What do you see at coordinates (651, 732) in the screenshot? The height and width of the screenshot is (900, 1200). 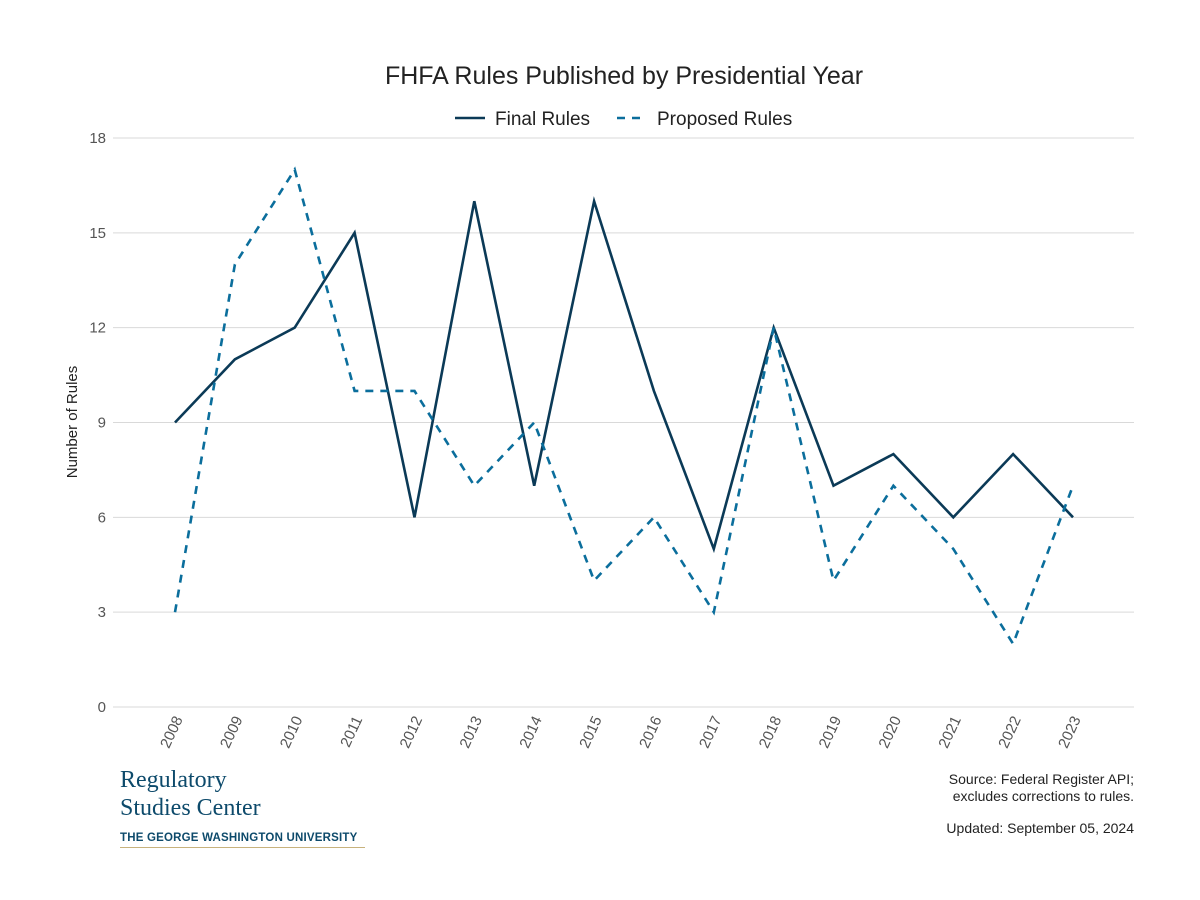 I see `x-tick-label: 2016` at bounding box center [651, 732].